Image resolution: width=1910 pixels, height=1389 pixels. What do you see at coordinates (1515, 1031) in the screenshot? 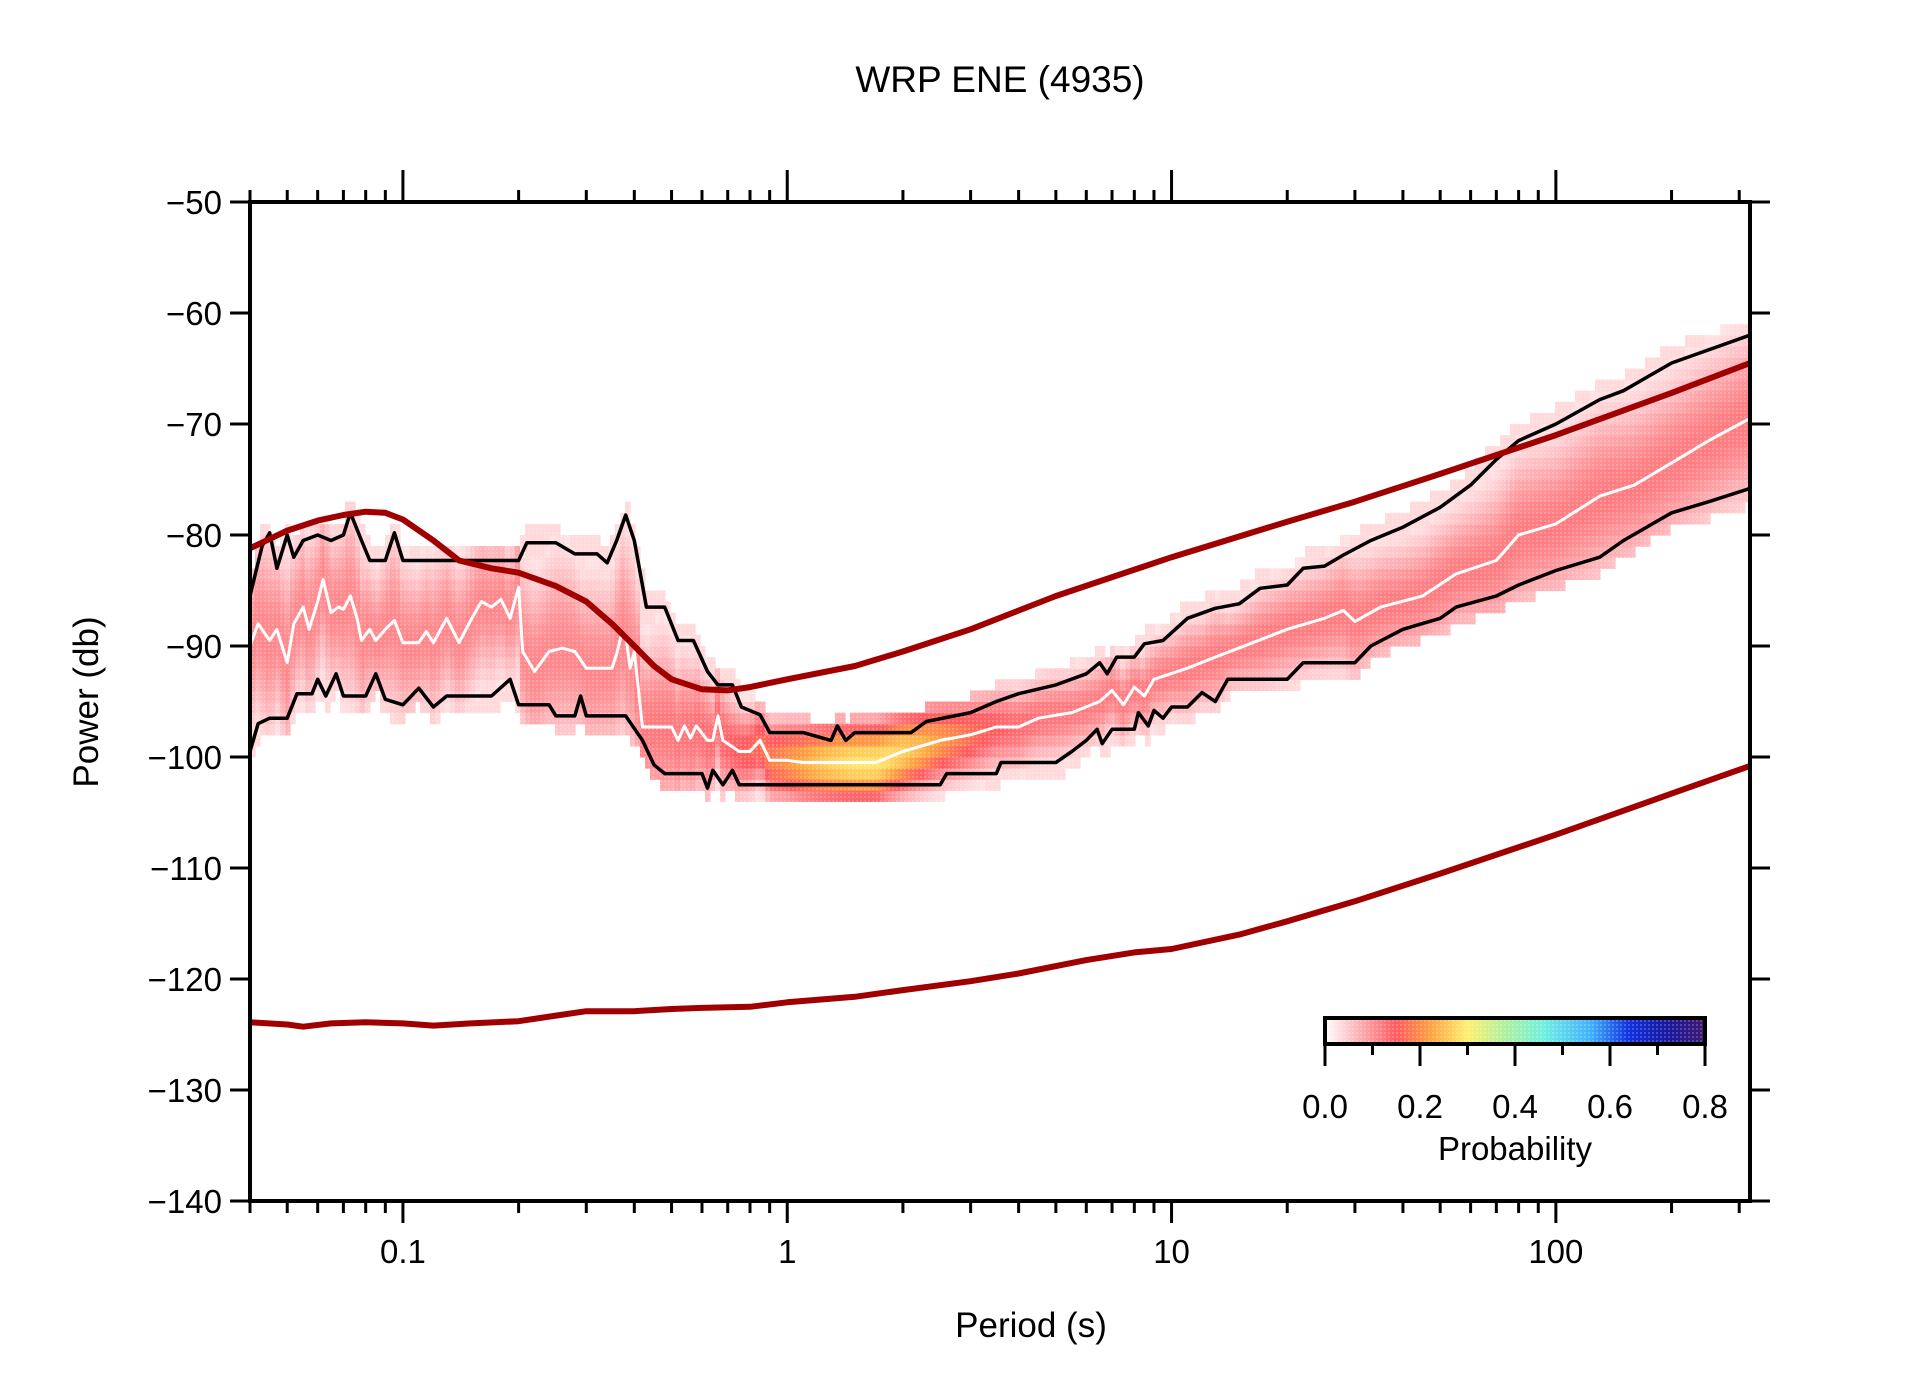
I see `colorbar-texture` at bounding box center [1515, 1031].